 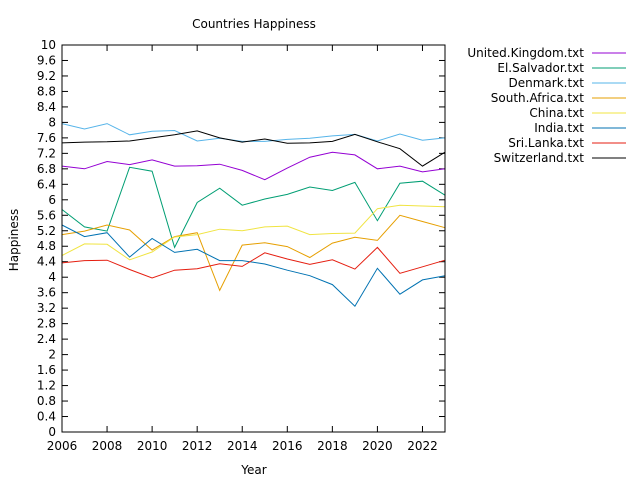 I want to click on y-tick-label: 6, so click(x=52, y=200).